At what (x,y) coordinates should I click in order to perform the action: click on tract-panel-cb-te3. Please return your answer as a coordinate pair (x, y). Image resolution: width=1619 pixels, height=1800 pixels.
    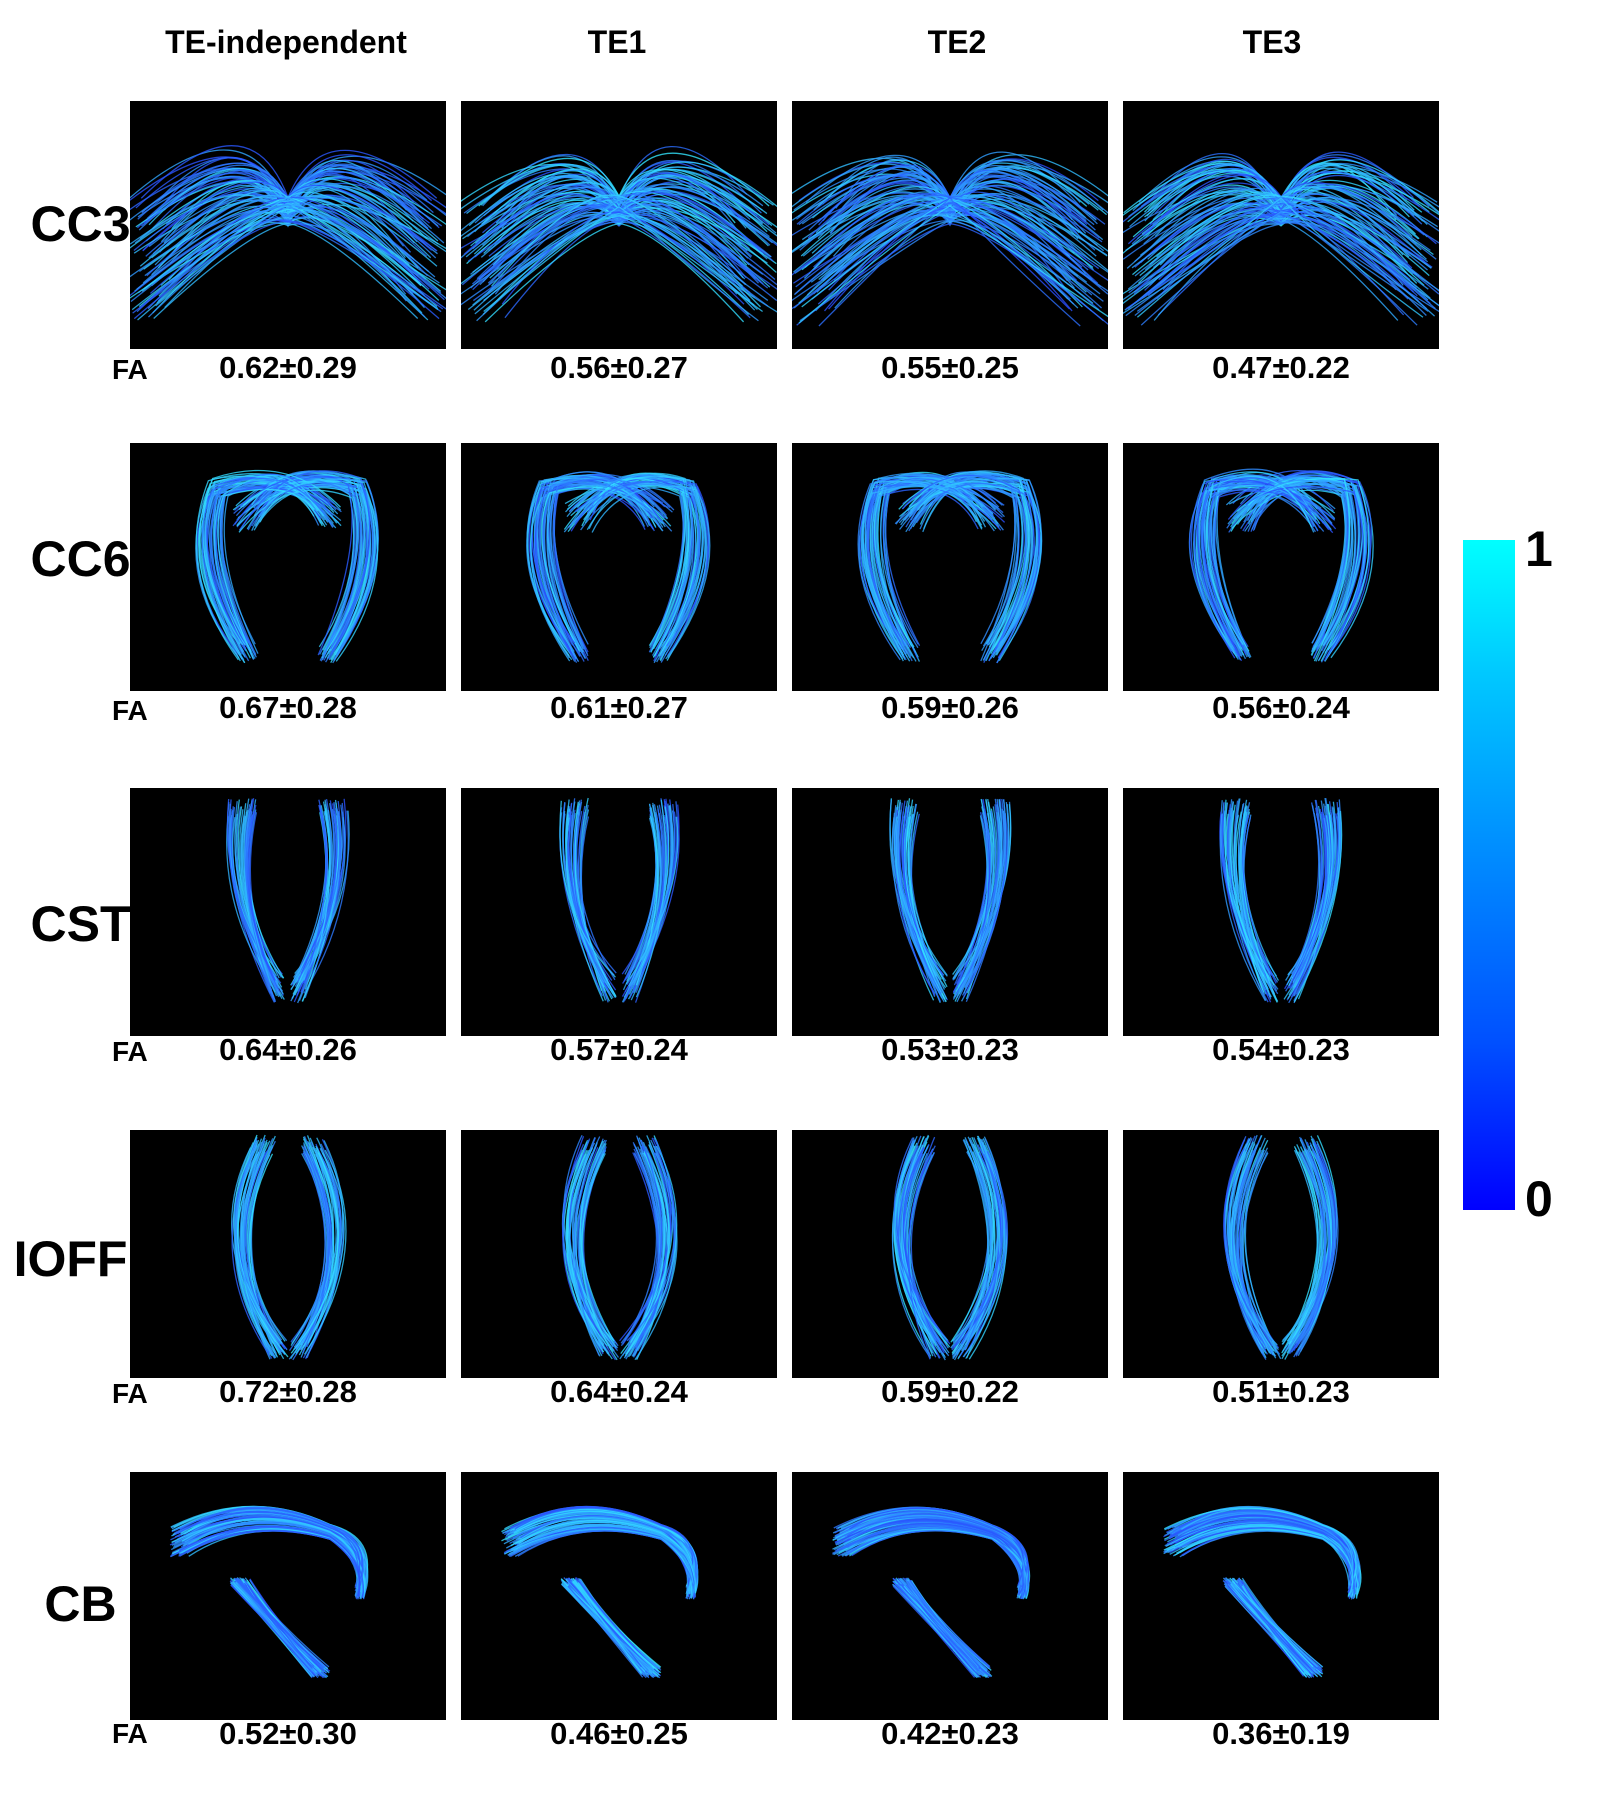
    Looking at the image, I should click on (1281, 1596).